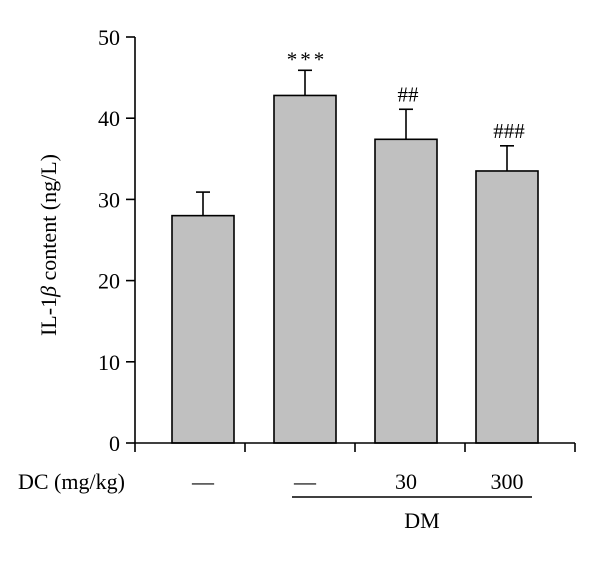  Describe the element at coordinates (109, 37) in the screenshot. I see `y-tick-label: 50` at that location.